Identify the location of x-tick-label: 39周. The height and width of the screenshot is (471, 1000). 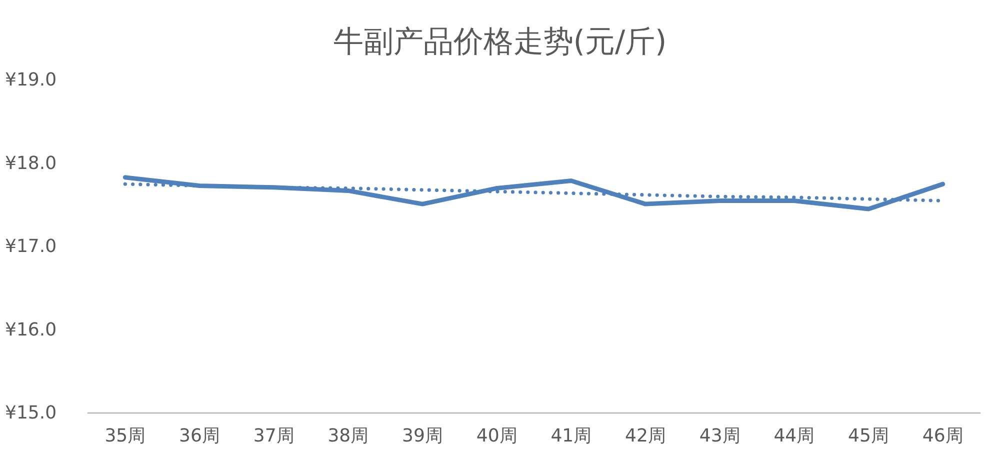
(422, 436).